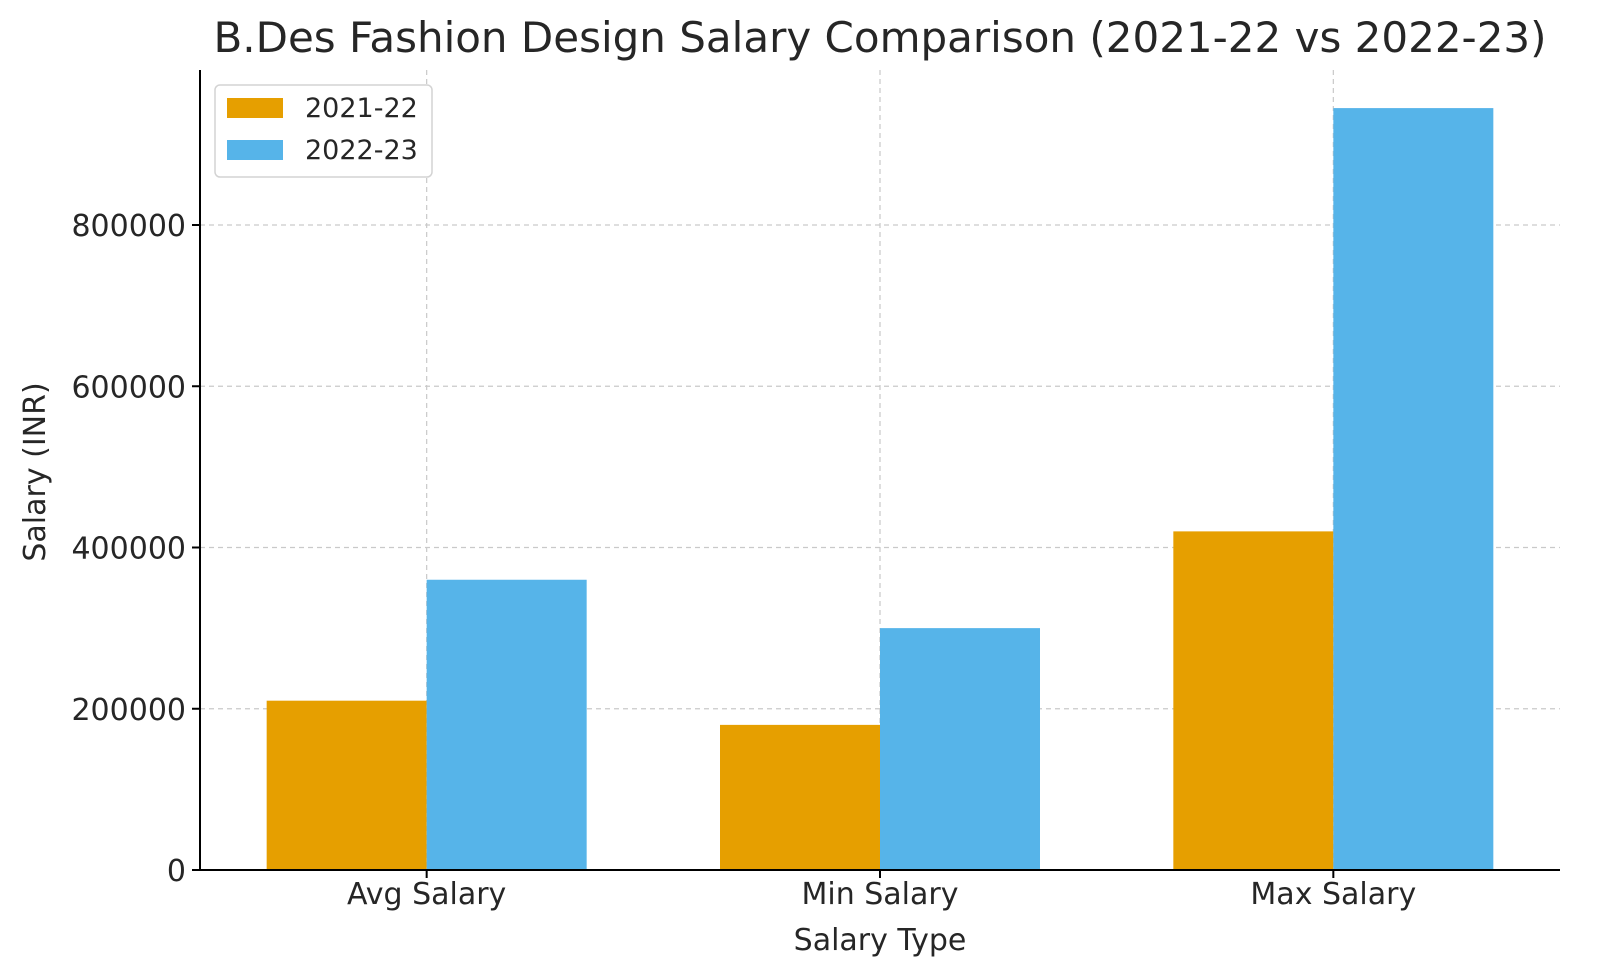 This screenshot has height=976, width=1600. I want to click on bar-2021-22-avg-salary, so click(346, 785).